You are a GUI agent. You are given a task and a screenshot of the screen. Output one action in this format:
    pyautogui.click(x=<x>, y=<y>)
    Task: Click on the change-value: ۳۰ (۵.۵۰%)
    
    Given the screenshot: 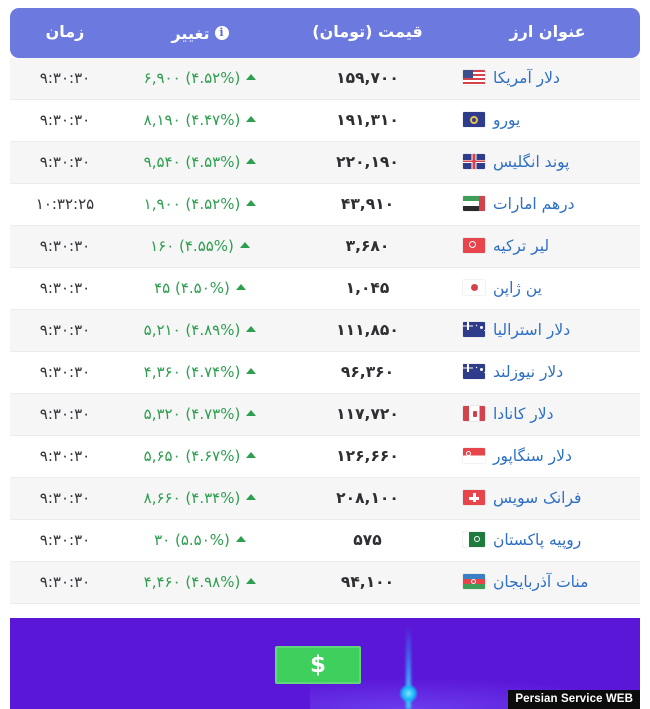 What is the action you would take?
    pyautogui.click(x=192, y=539)
    